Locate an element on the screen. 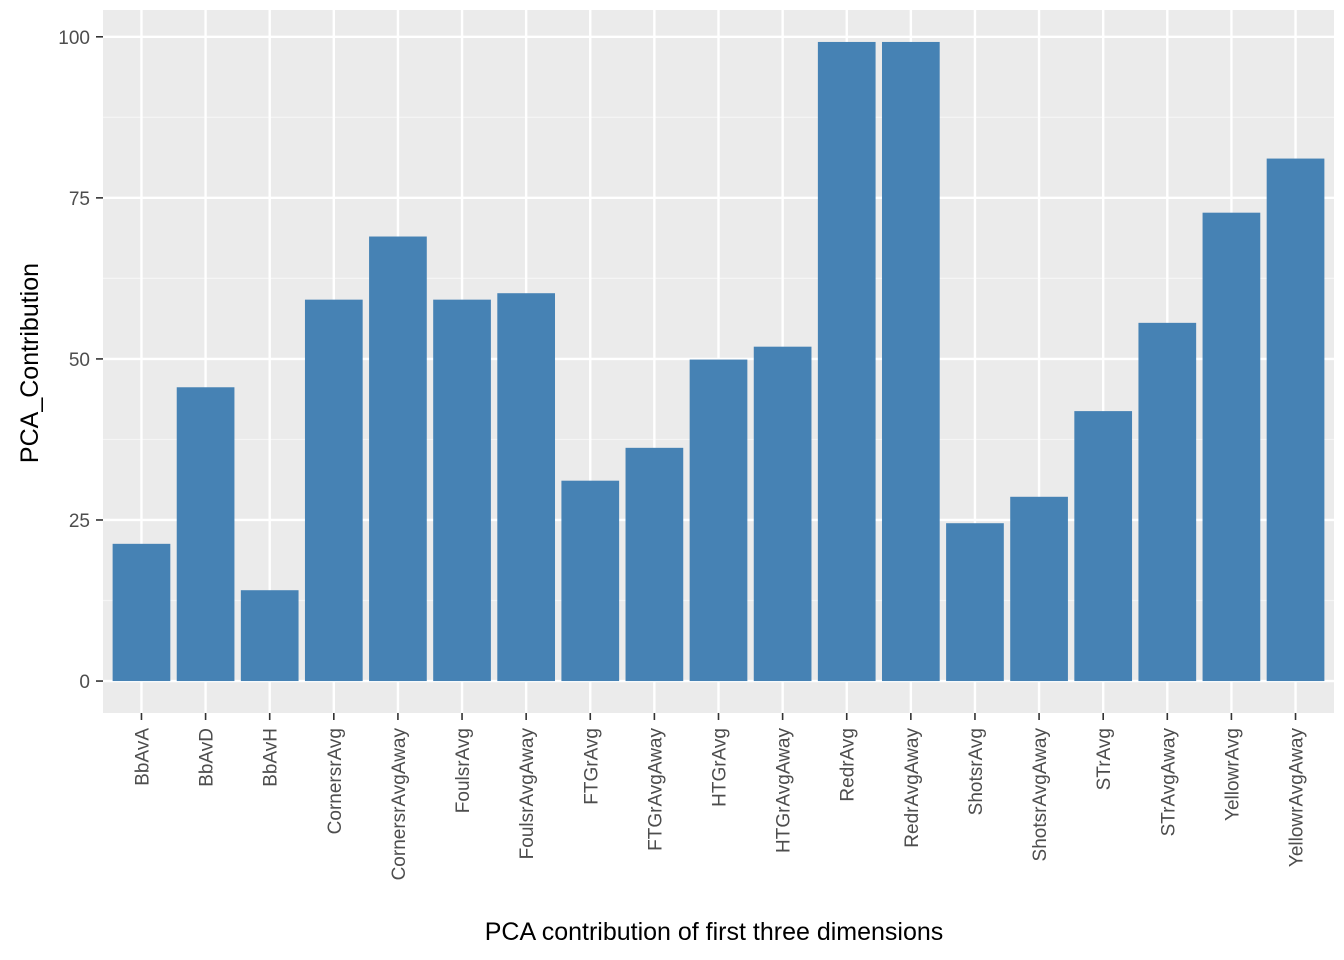  x-tick-label: ShotsrAvgAway is located at coordinates (1040, 795).